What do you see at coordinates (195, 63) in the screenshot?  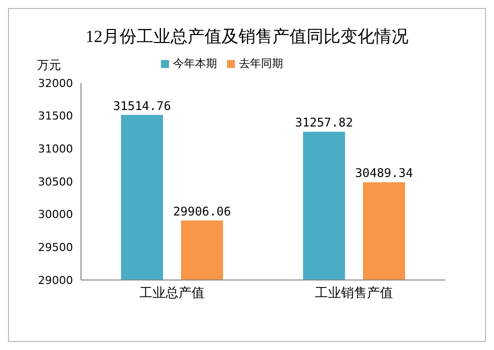 I see `legend-label: 今年本期` at bounding box center [195, 63].